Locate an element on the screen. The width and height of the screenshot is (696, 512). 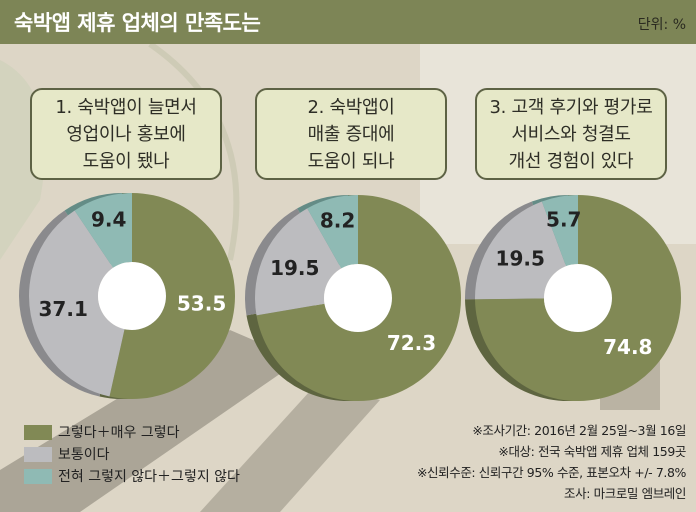
legend-item-neutral: 보통이다 is located at coordinates (67, 454).